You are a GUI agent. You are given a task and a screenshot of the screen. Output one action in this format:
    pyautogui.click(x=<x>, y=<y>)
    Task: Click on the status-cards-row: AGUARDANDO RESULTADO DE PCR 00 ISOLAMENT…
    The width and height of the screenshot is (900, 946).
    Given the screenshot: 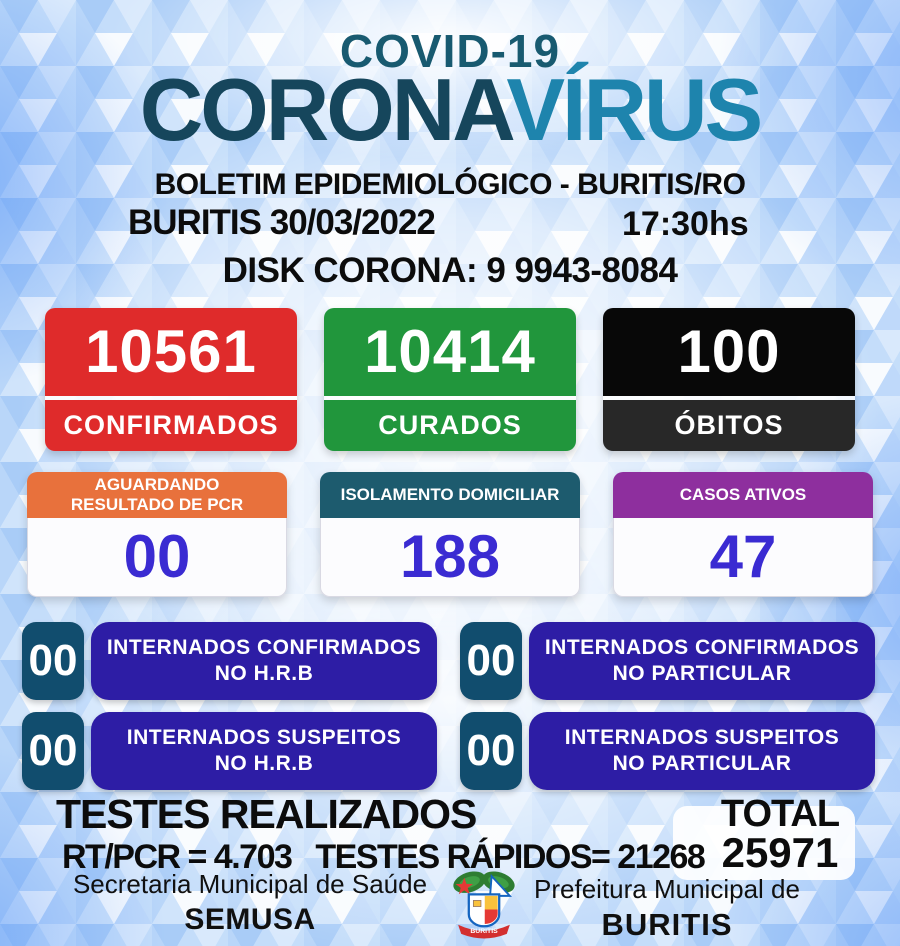 What is the action you would take?
    pyautogui.click(x=450, y=534)
    